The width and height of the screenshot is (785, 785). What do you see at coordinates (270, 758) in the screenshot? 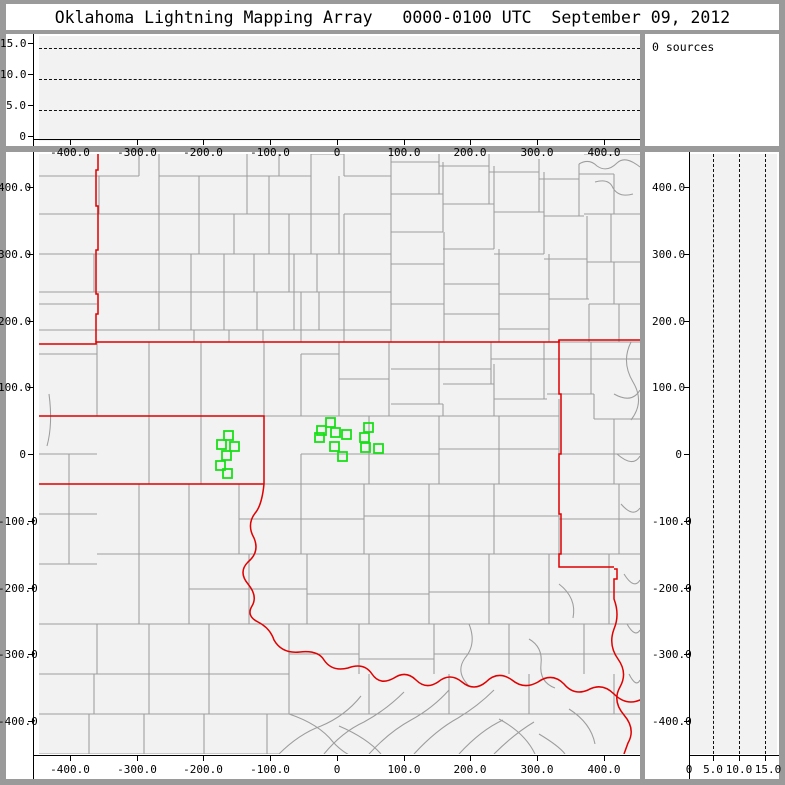
I see `map-xtick--100` at bounding box center [270, 758].